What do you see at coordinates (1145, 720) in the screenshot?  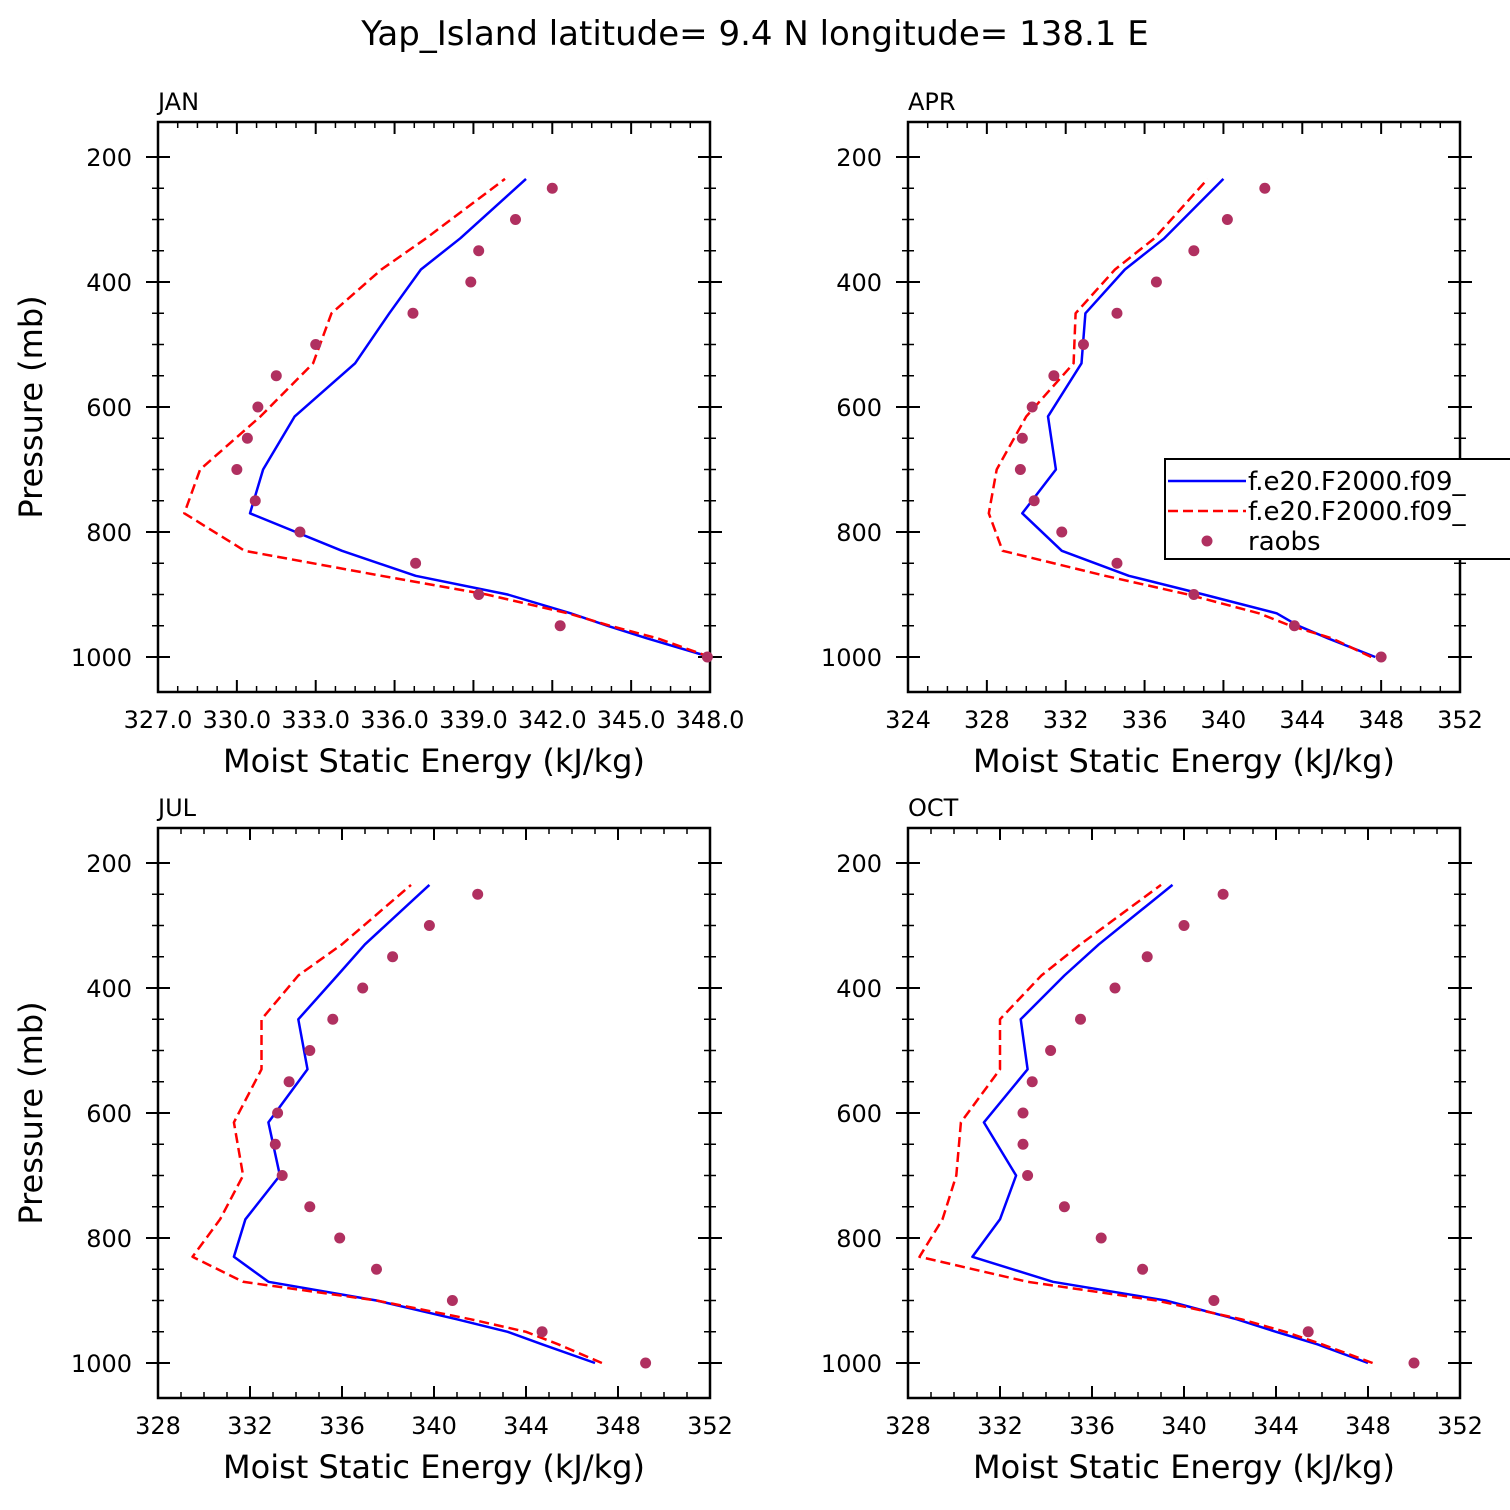 I see `x-tick-label: 336` at bounding box center [1145, 720].